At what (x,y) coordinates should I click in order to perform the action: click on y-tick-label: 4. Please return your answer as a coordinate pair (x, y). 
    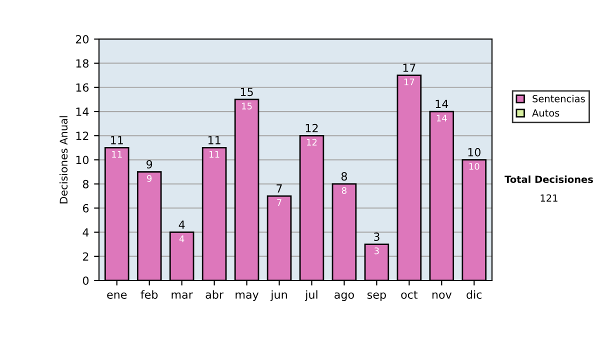
    Looking at the image, I should click on (85, 232).